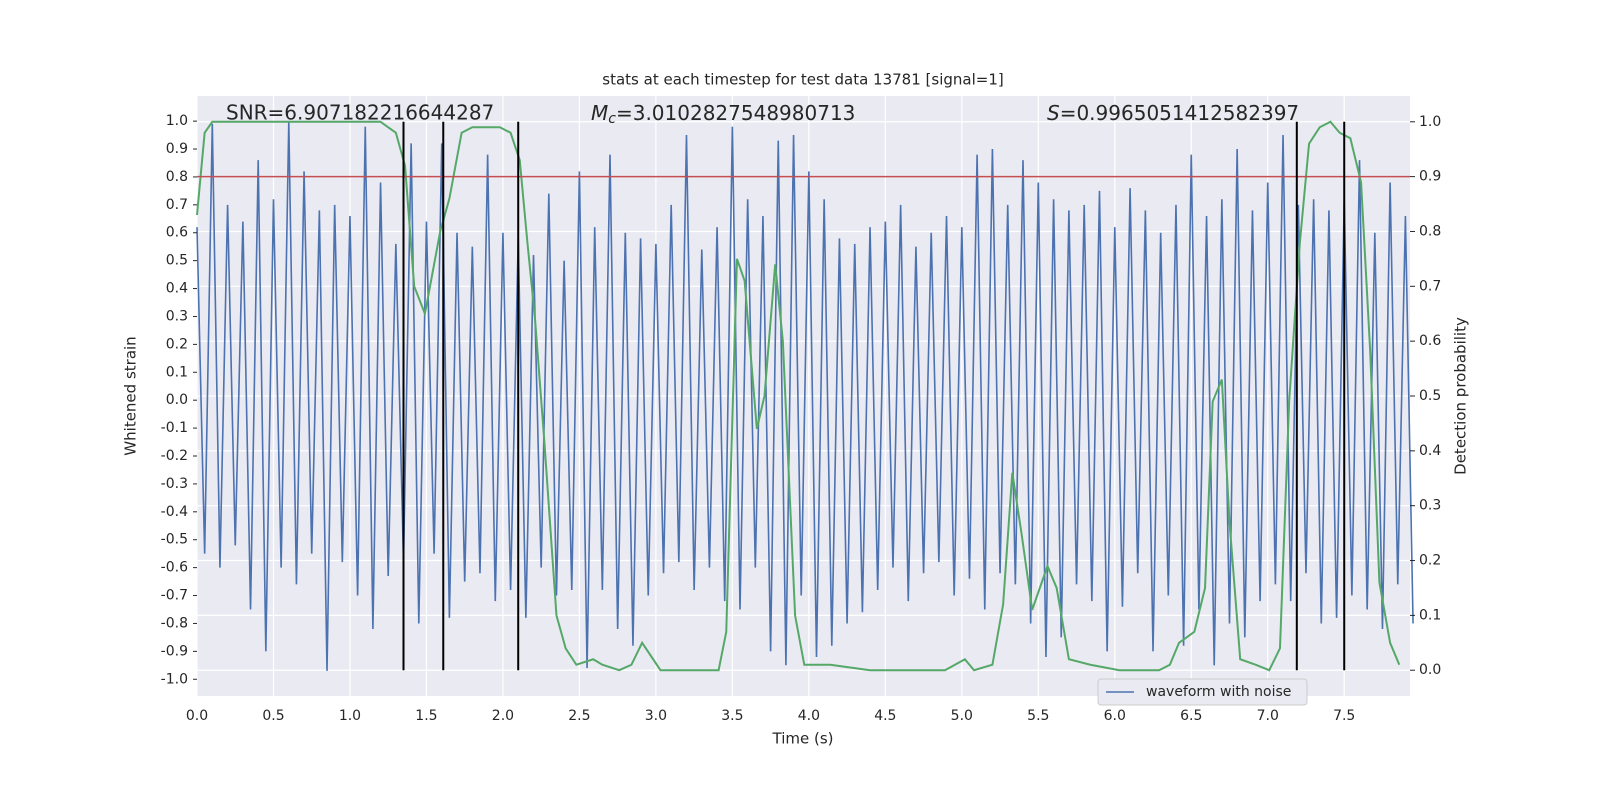  What do you see at coordinates (1344, 716) in the screenshot?
I see `x-tick-label: 7.5` at bounding box center [1344, 716].